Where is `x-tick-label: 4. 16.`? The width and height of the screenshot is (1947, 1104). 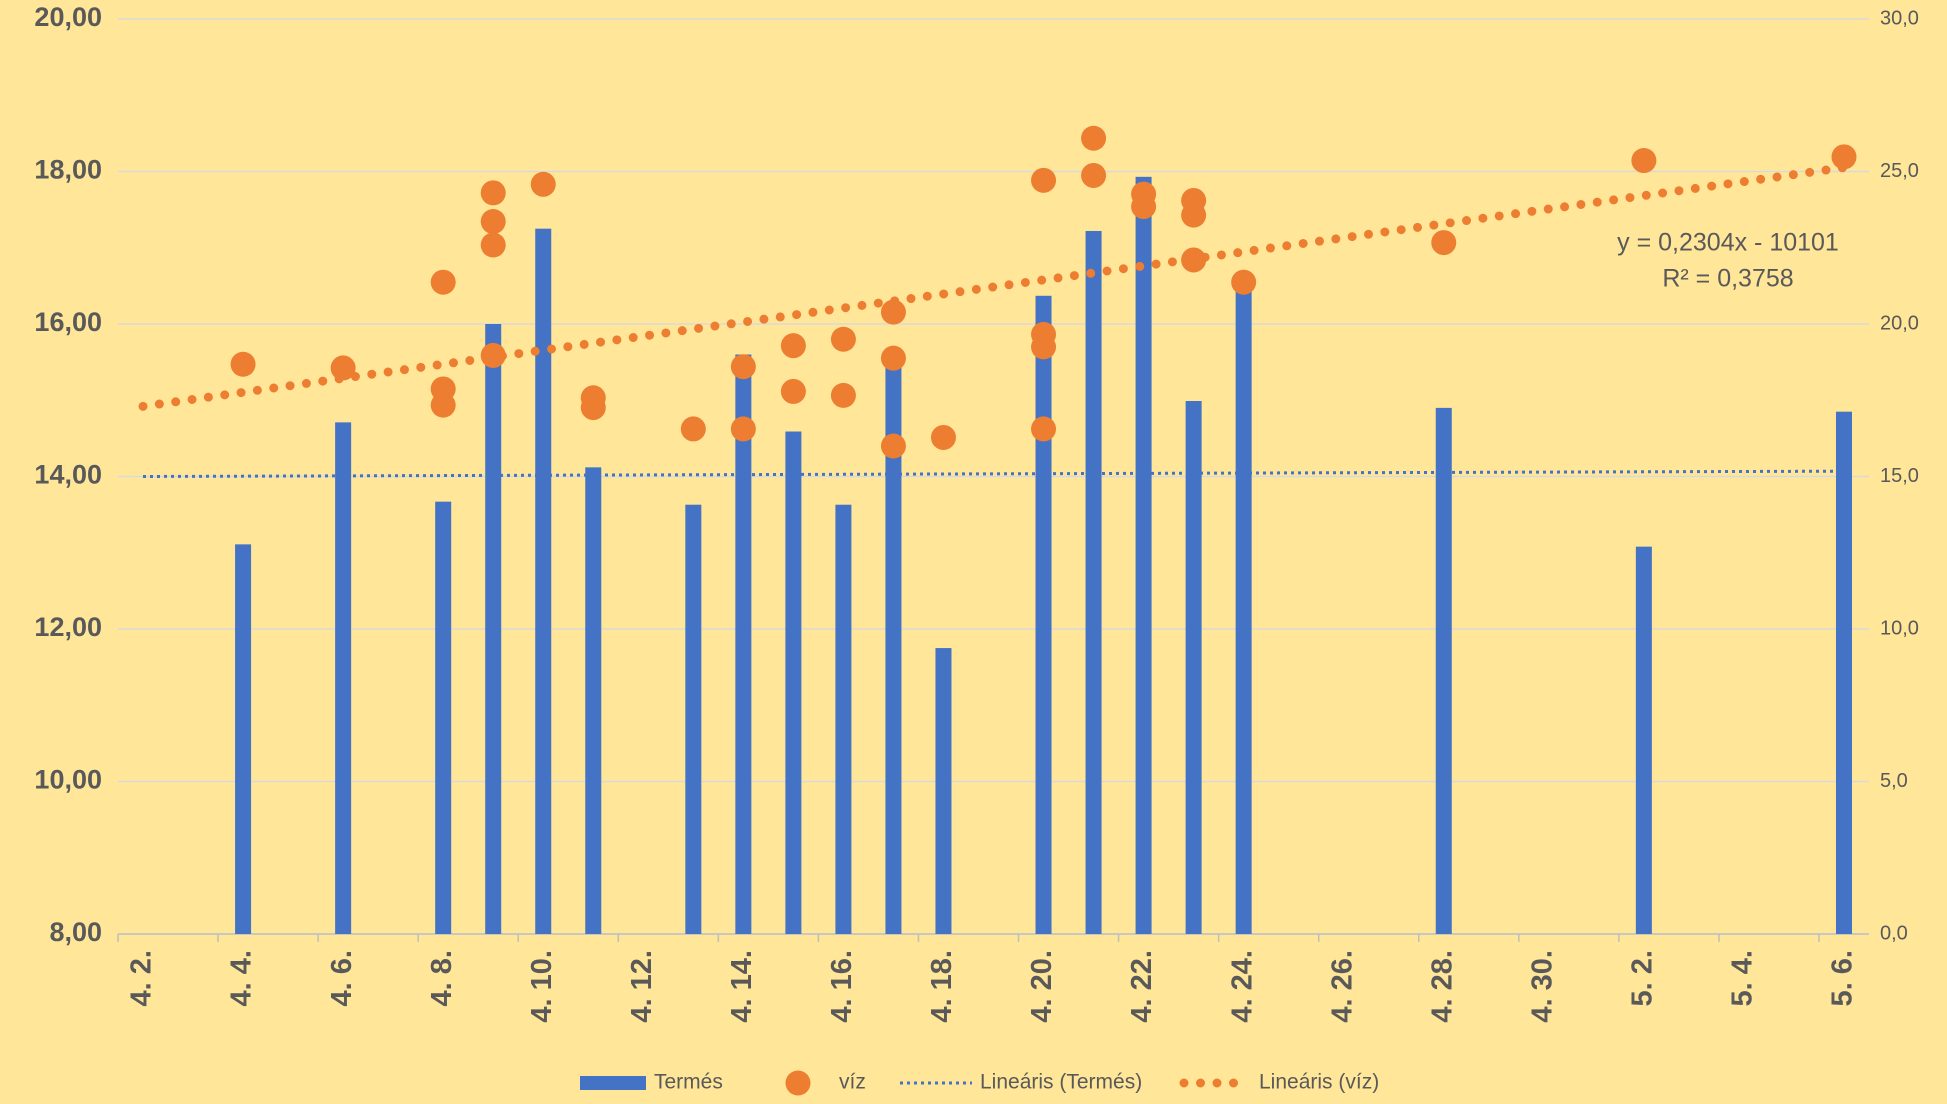
x-tick-label: 4. 16. is located at coordinates (842, 986).